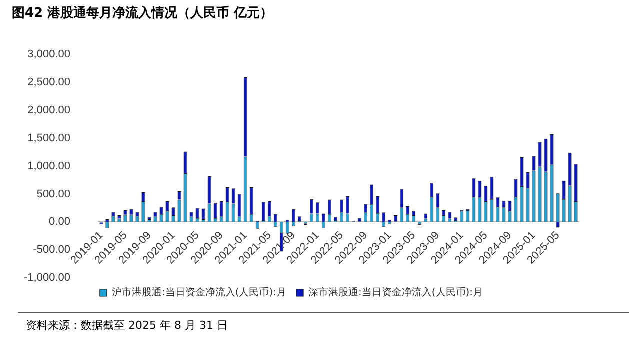 This screenshot has width=629, height=348. I want to click on y-tick-label: 2,500.00, so click(49, 82).